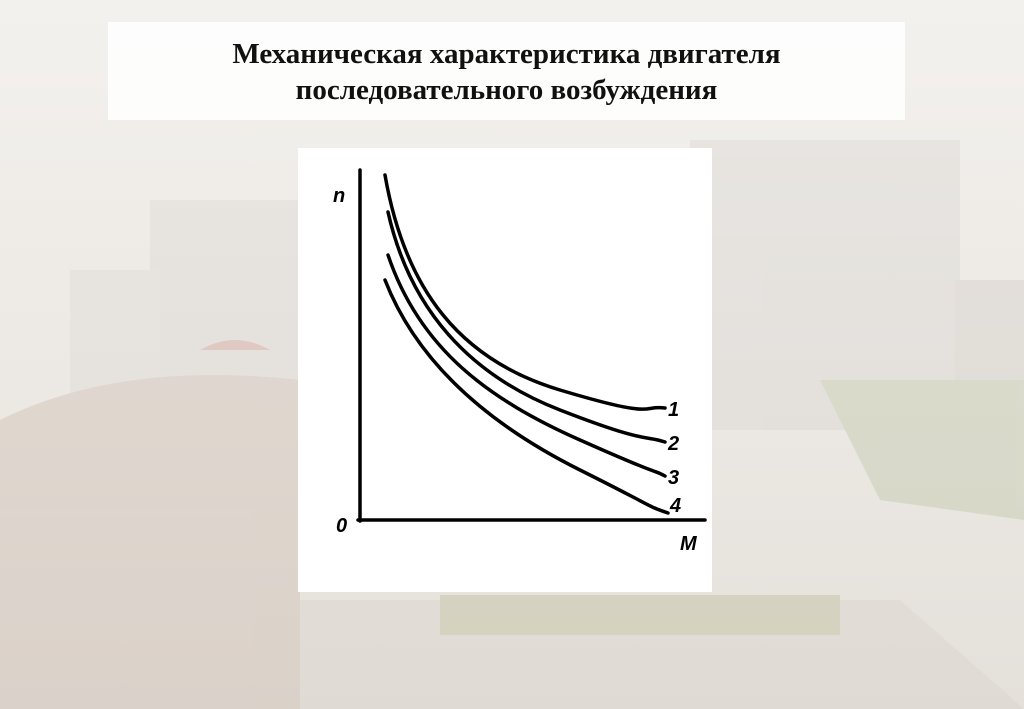  Describe the element at coordinates (675, 506) in the screenshot. I see `curve-label: 4` at that location.